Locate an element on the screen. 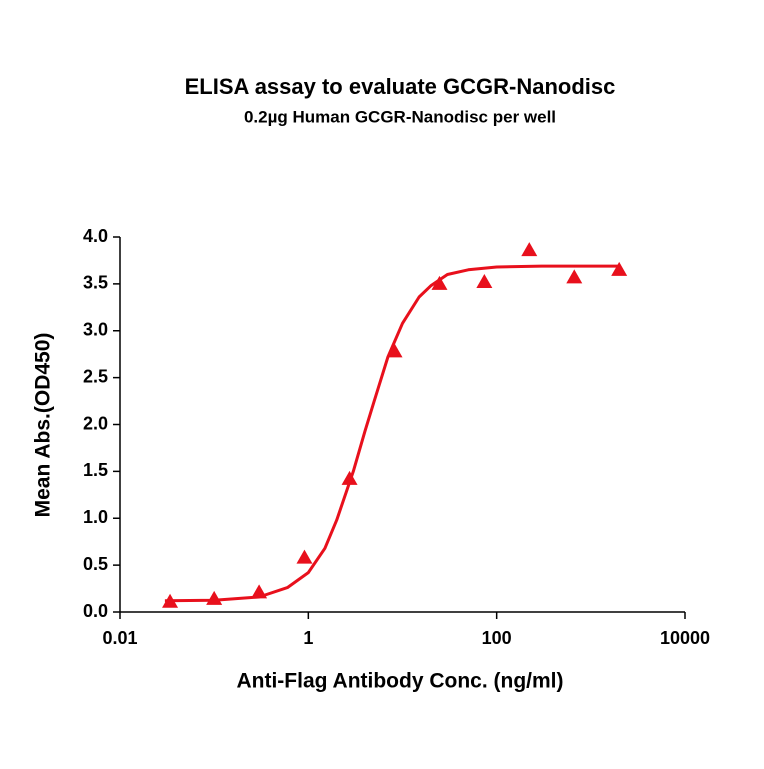 Image resolution: width=764 pixels, height=769 pixels. y-tick-label: 2.5 is located at coordinates (95, 376).